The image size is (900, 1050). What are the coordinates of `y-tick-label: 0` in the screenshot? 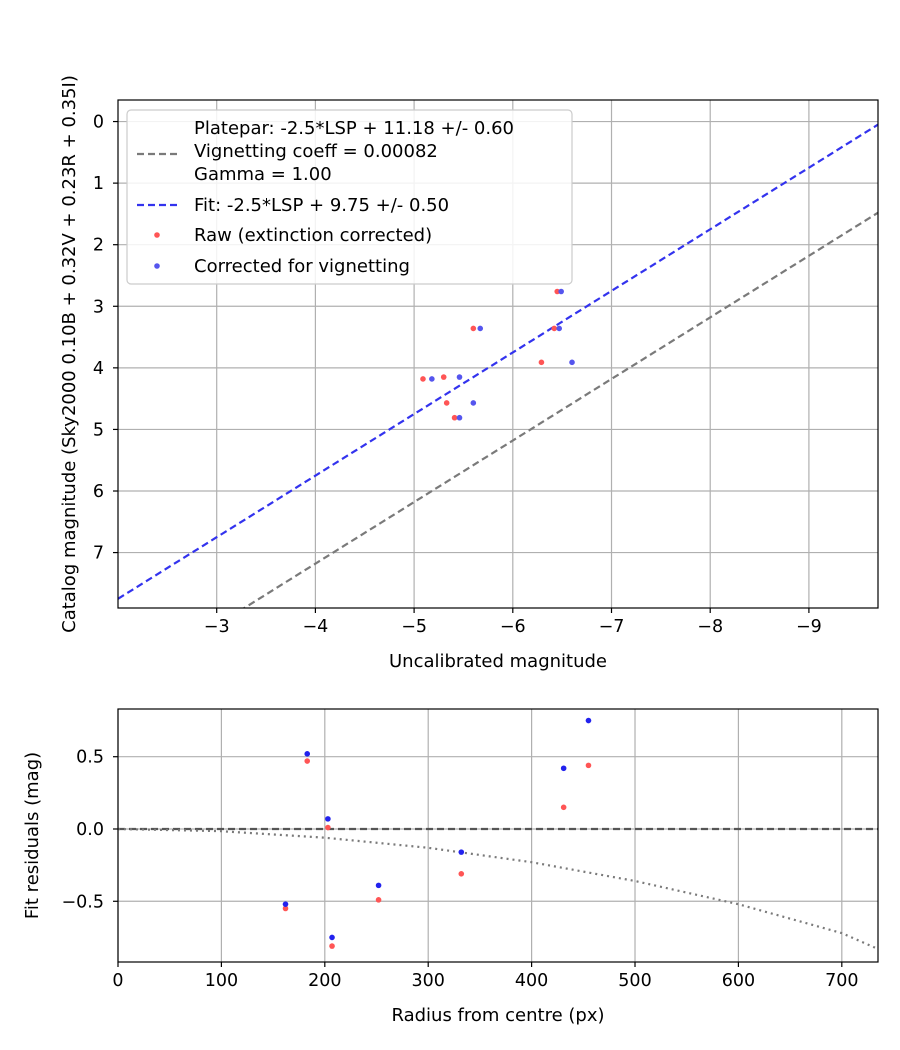 It's located at (98, 123).